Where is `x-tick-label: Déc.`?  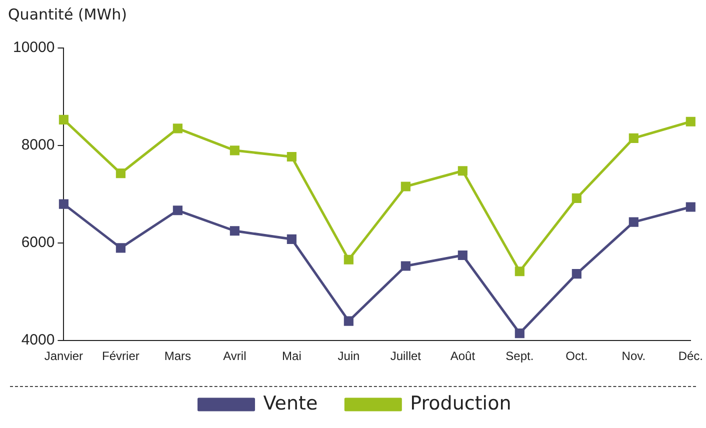
x-tick-label: Déc. is located at coordinates (691, 356).